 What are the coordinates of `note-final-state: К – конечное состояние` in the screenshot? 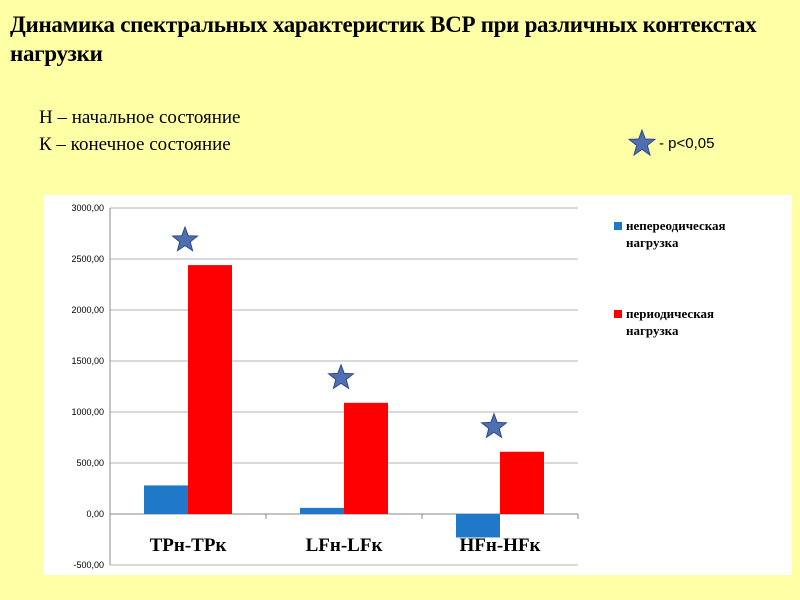 It's located at (135, 144).